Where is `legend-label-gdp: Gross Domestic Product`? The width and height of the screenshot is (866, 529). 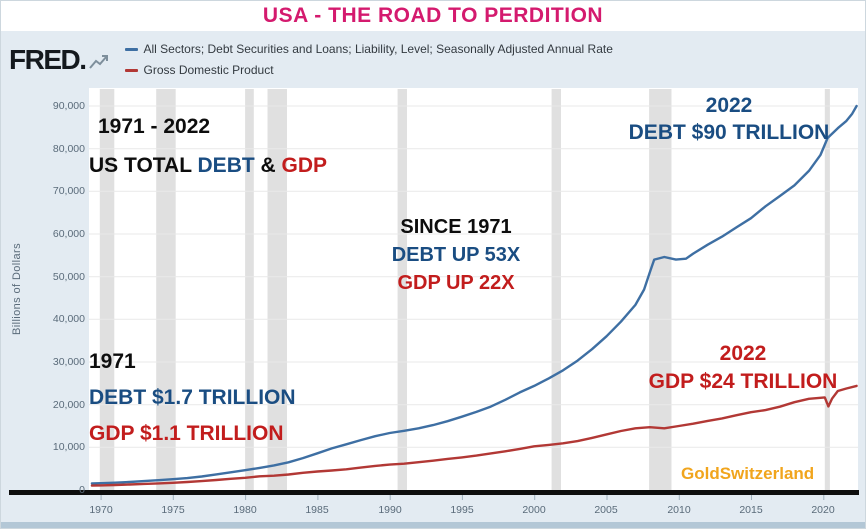
legend-label-gdp: Gross Domestic Product is located at coordinates (208, 70).